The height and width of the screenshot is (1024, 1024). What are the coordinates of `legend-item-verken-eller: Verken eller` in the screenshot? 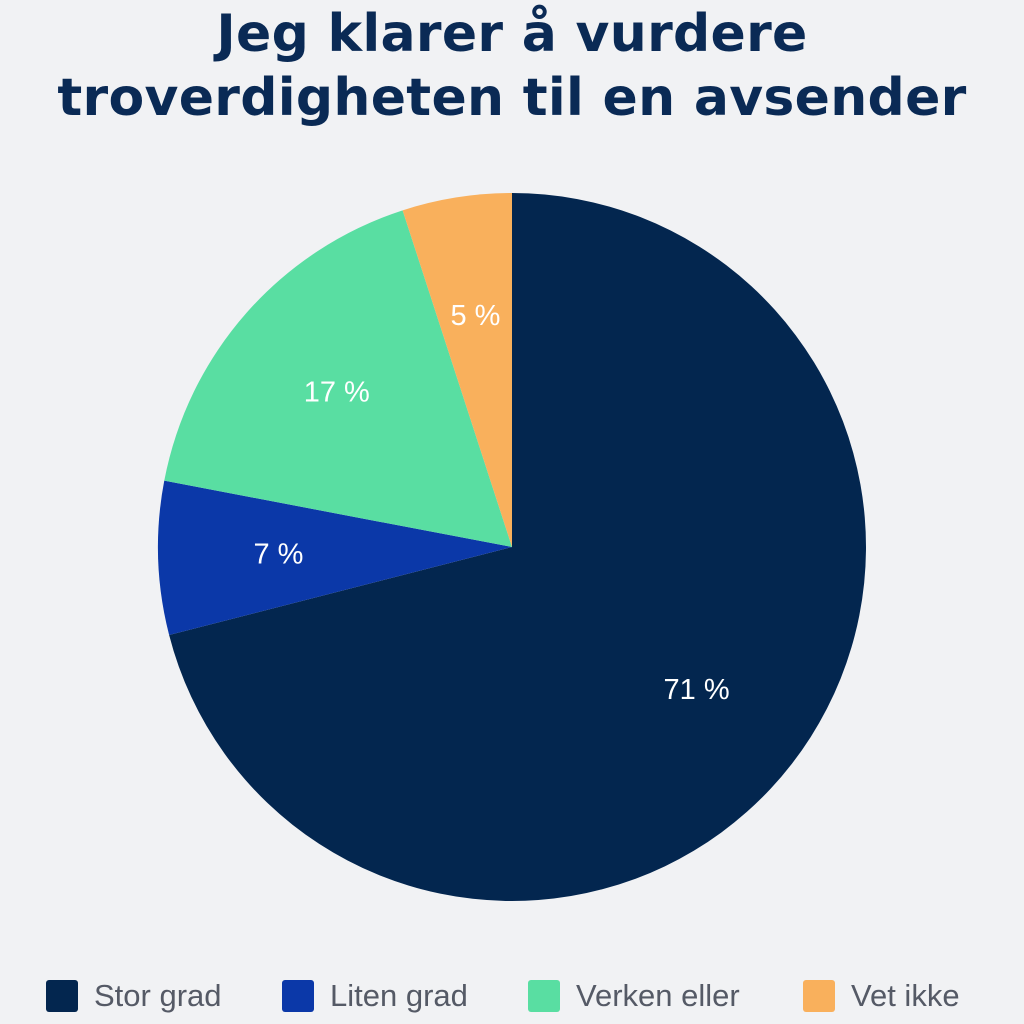 It's located at (634, 996).